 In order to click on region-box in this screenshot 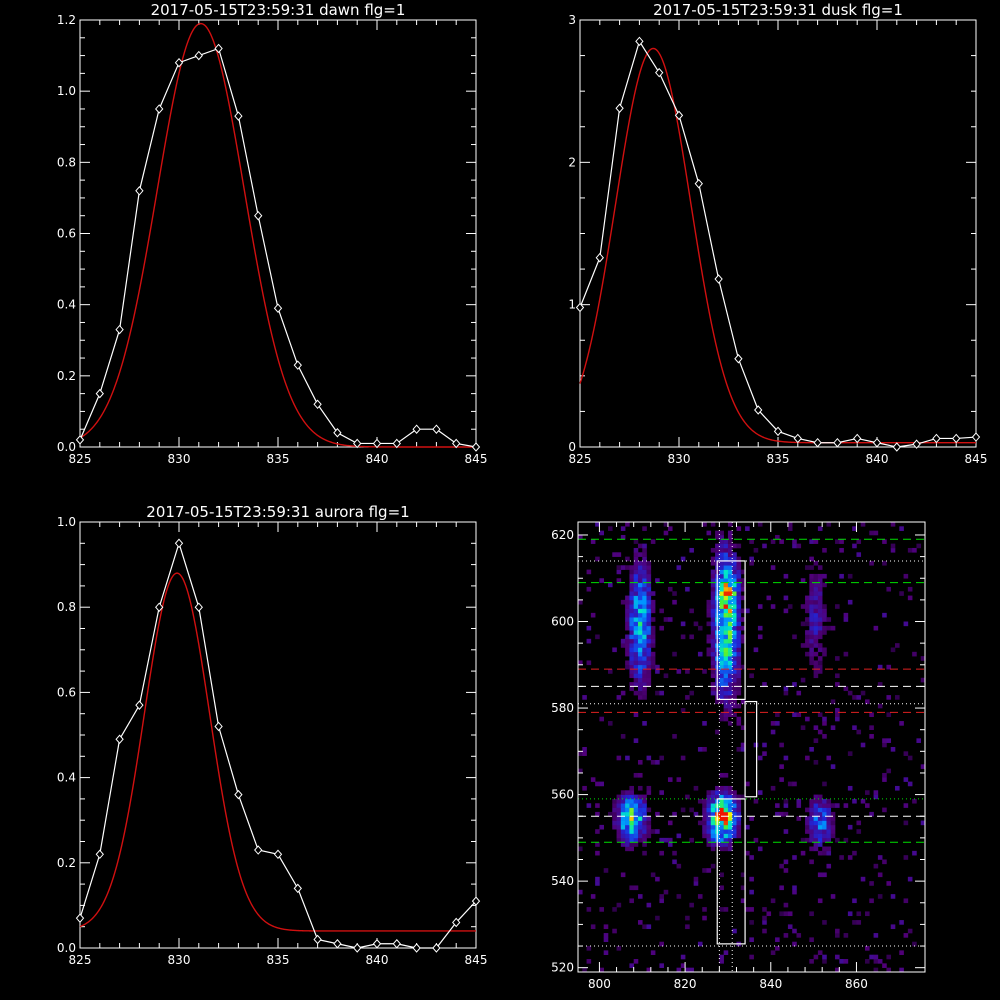, I will do `click(751, 749)`.